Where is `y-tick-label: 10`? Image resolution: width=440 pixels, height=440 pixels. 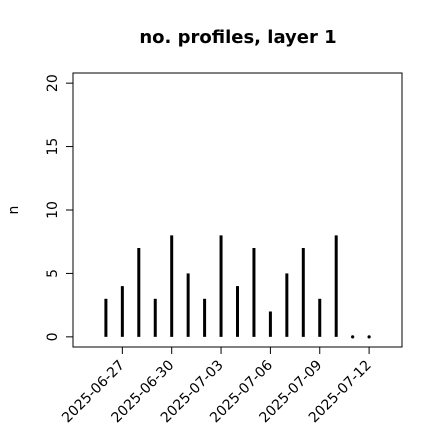 y-tick-label: 10 is located at coordinates (53, 210).